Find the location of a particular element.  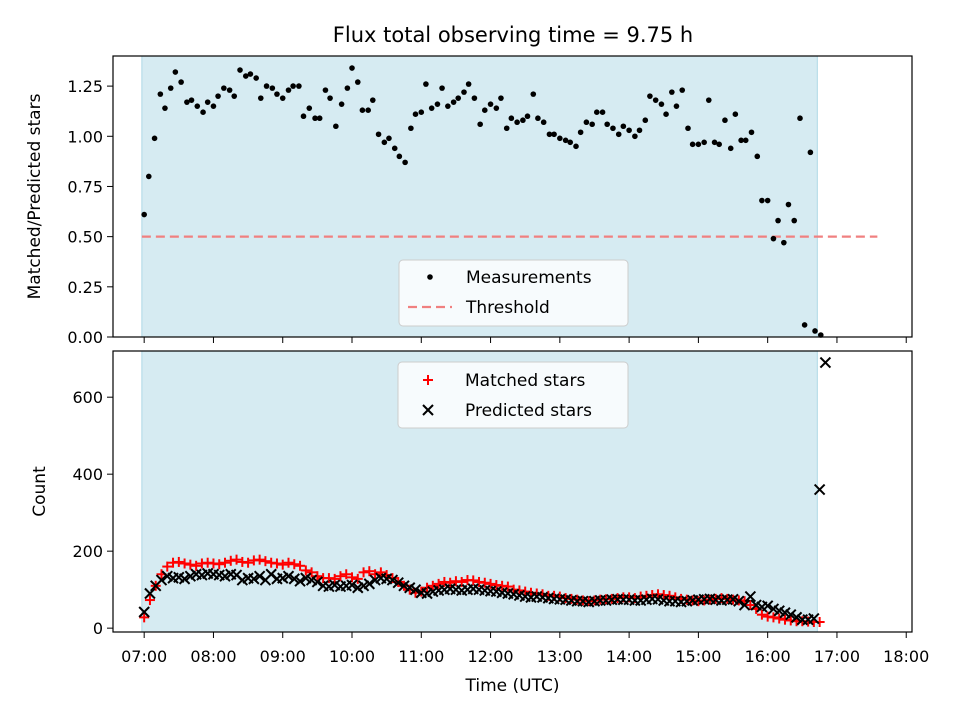

y-tick-label: 0 is located at coordinates (98, 628).